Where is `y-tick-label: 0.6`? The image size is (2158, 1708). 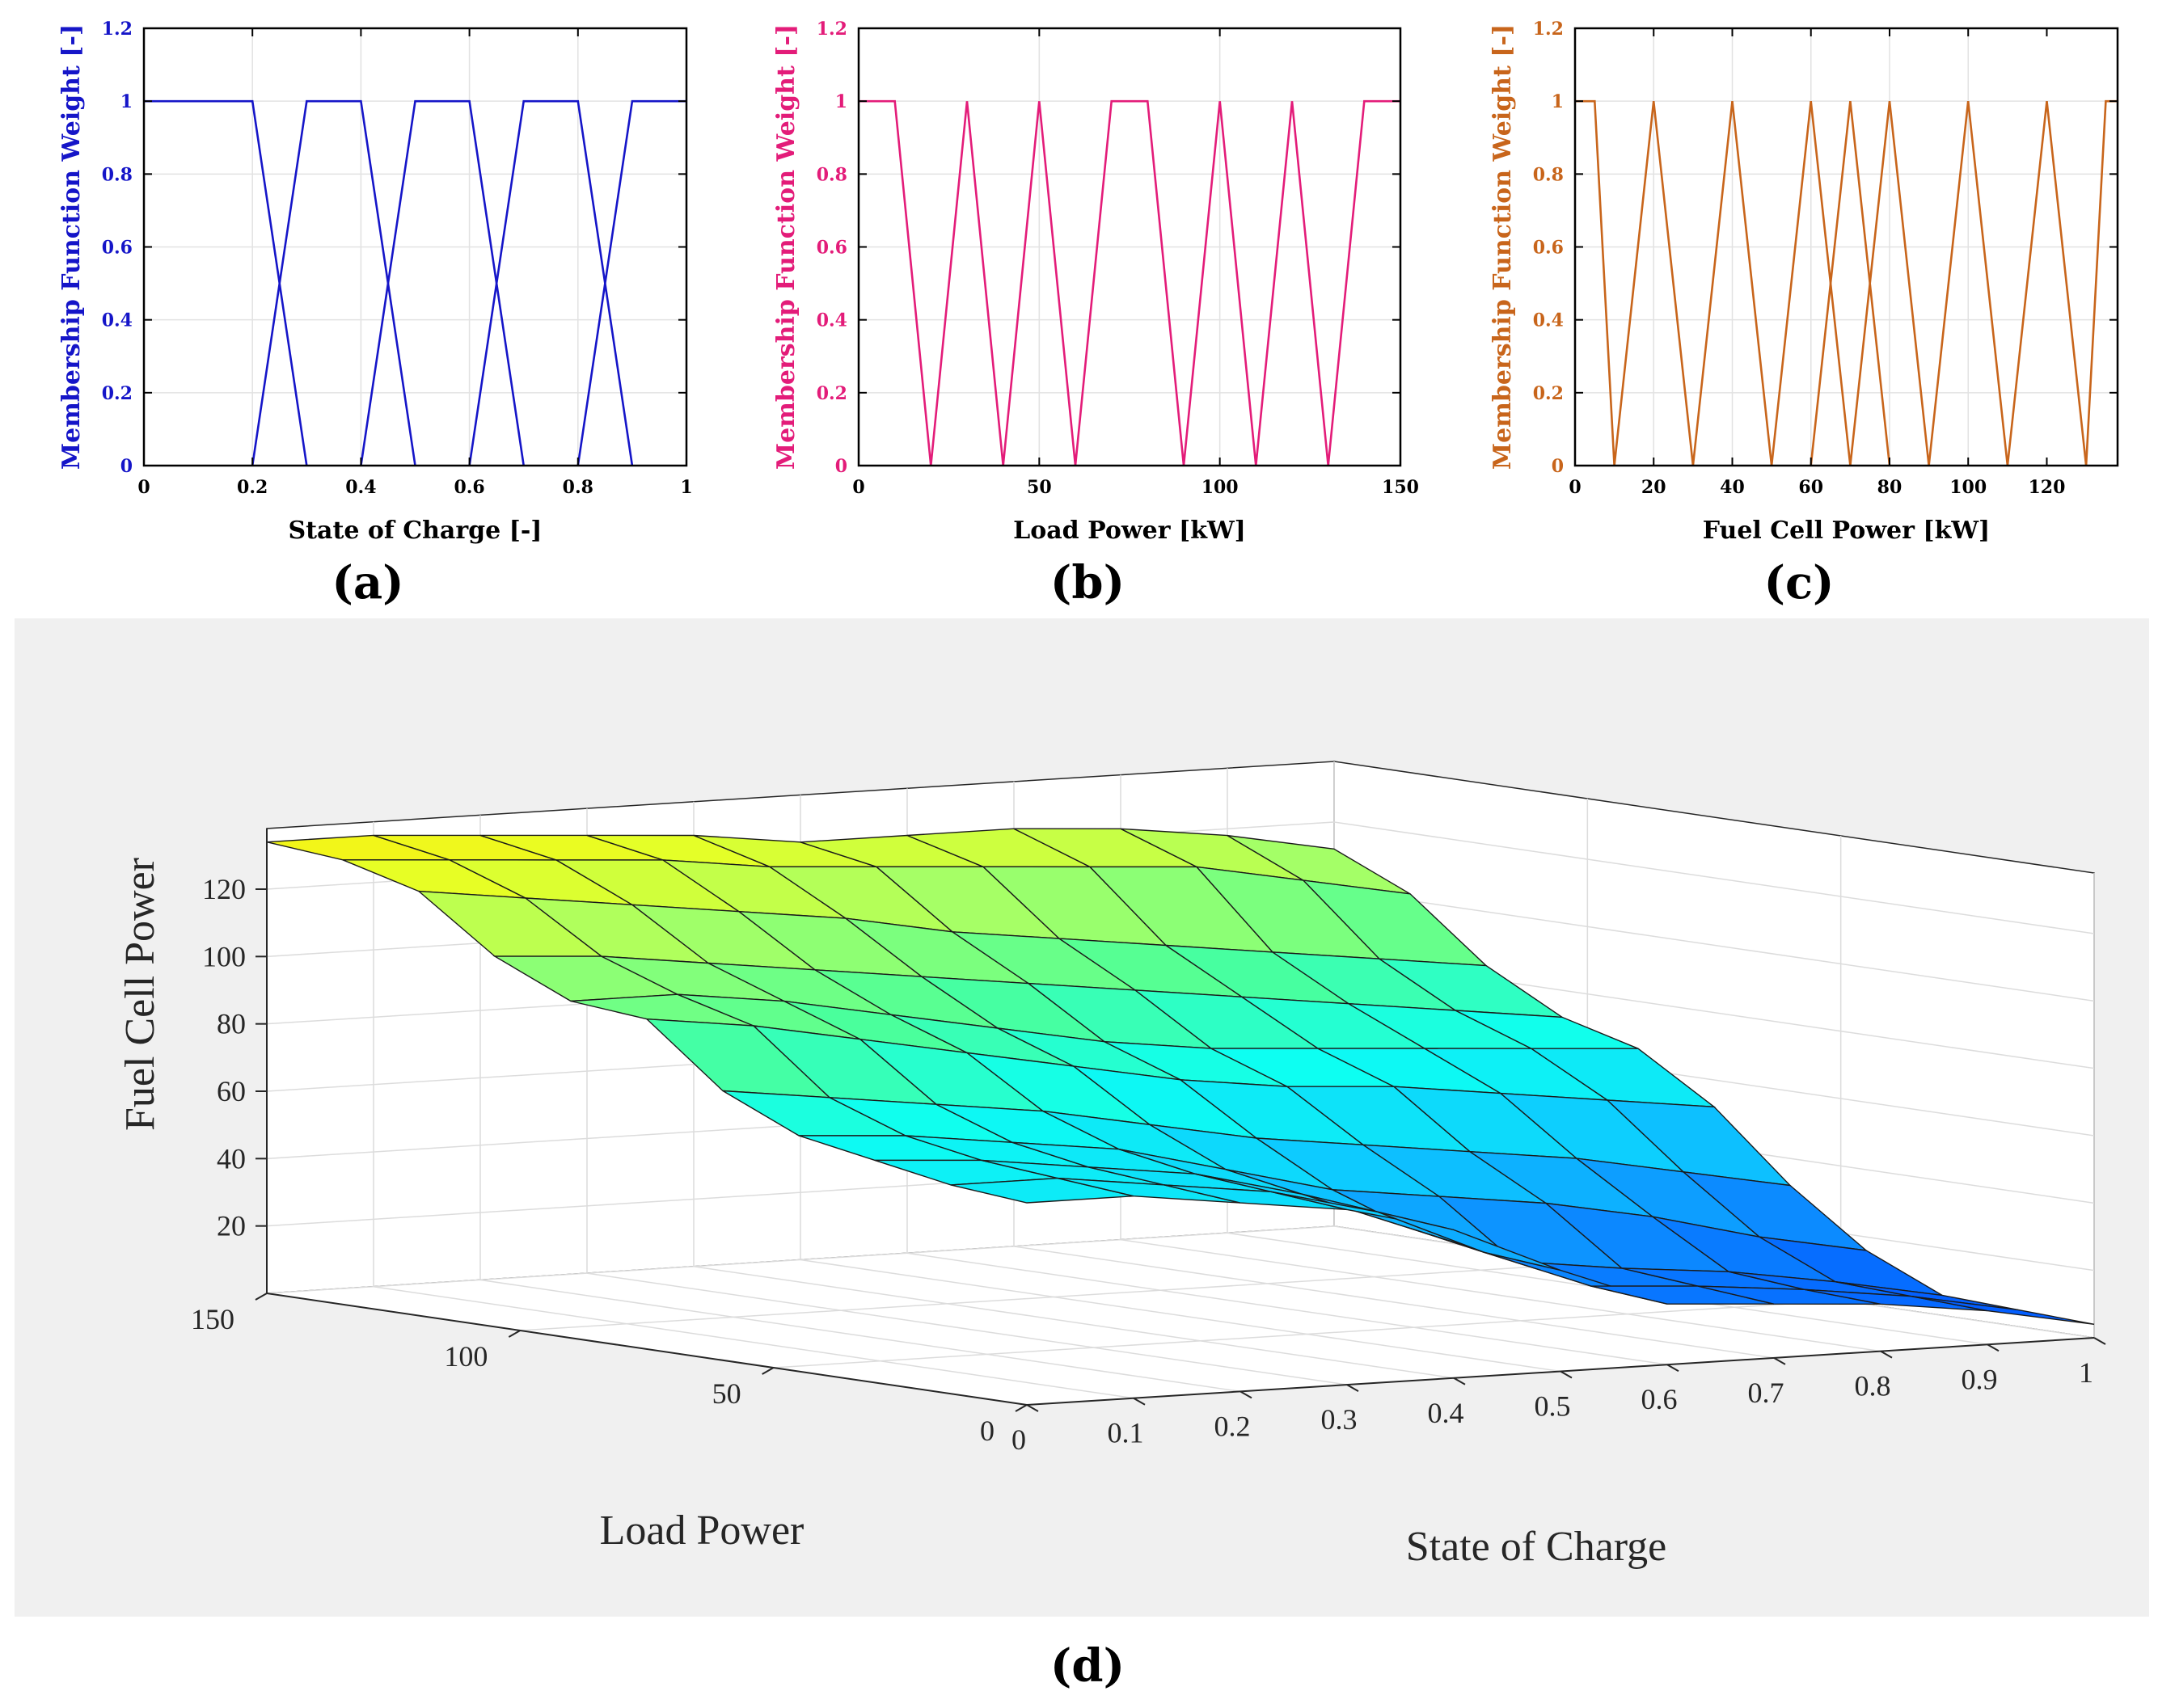
y-tick-label: 0.6 is located at coordinates (832, 249).